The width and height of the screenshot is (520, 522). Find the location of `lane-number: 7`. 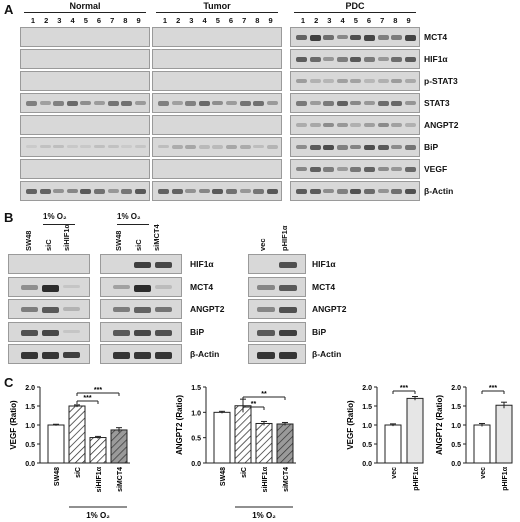

lane-number: 7 is located at coordinates (244, 20).